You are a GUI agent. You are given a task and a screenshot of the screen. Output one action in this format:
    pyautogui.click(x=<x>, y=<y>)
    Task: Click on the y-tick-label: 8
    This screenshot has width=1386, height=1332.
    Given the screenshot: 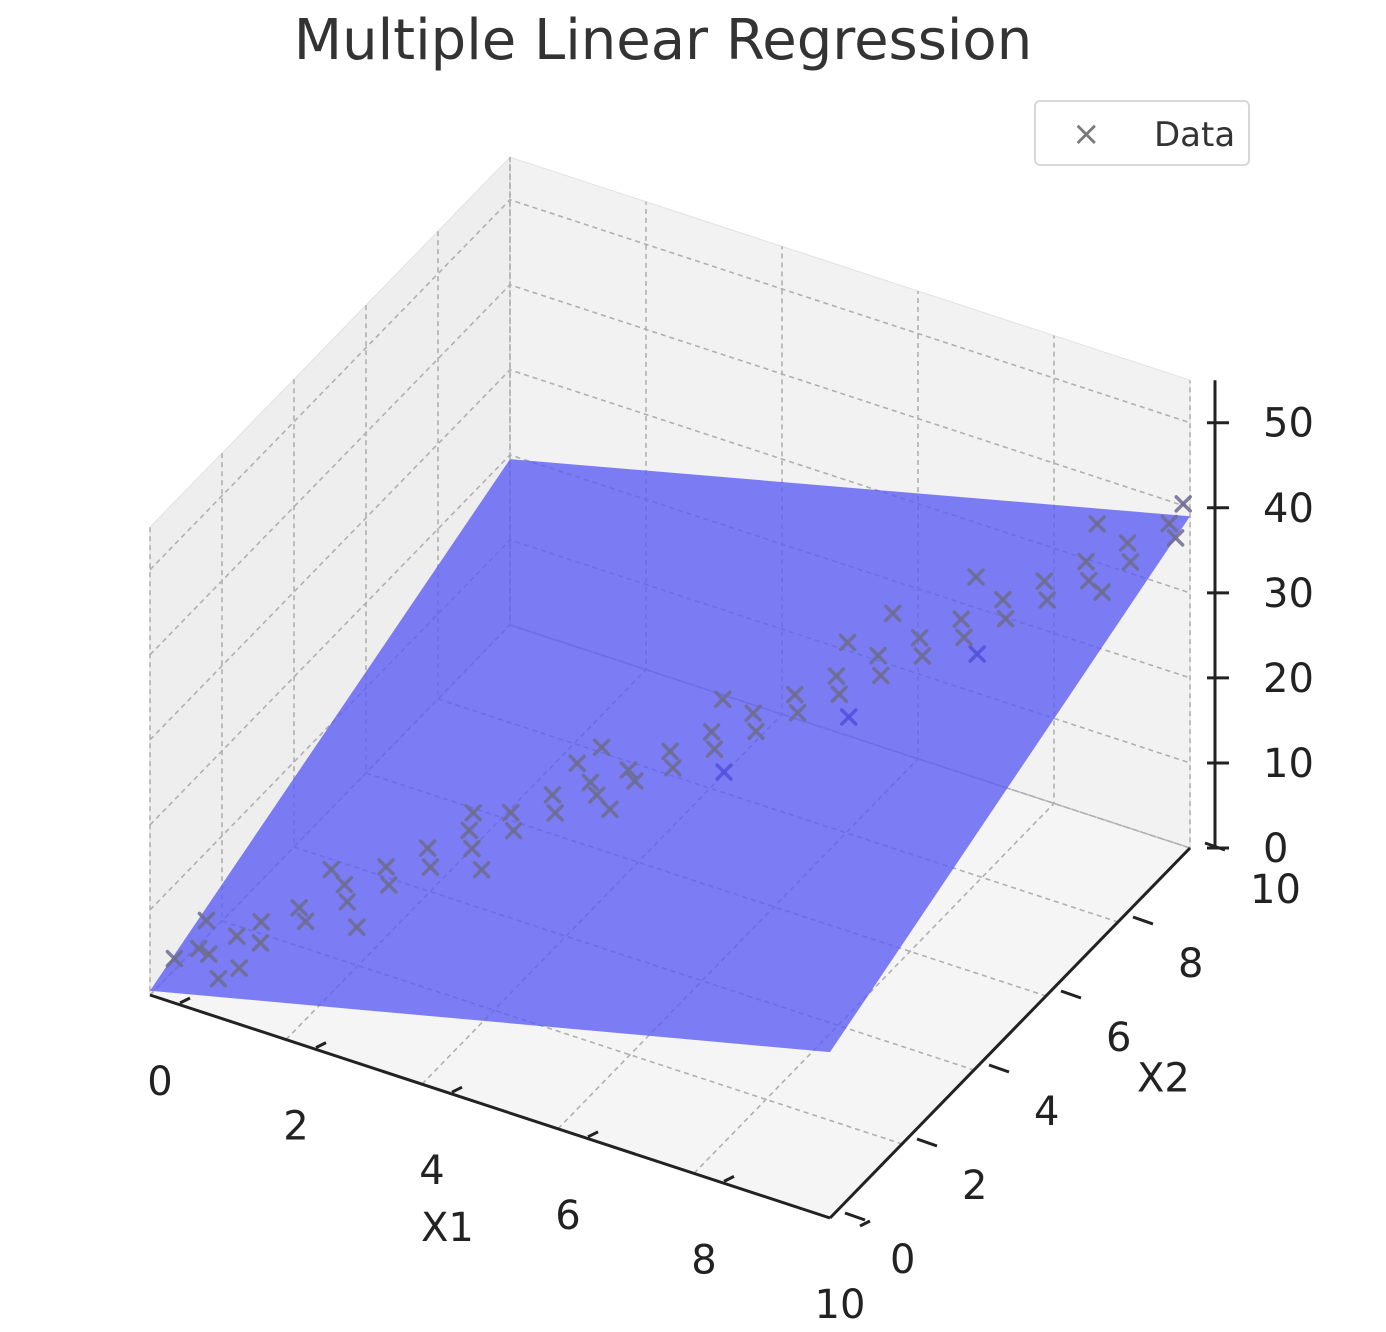 What is the action you would take?
    pyautogui.click(x=1190, y=964)
    